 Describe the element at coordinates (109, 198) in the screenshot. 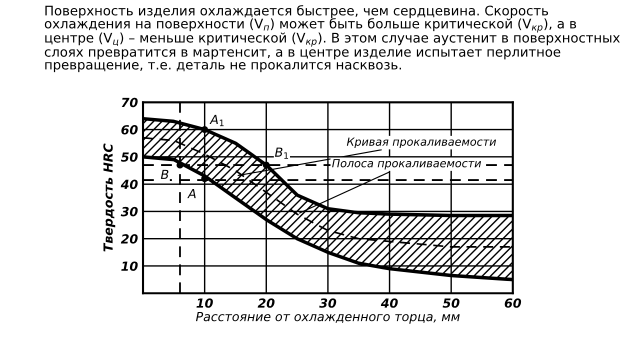

I see `y-axis-title: Твердость HRC` at that location.